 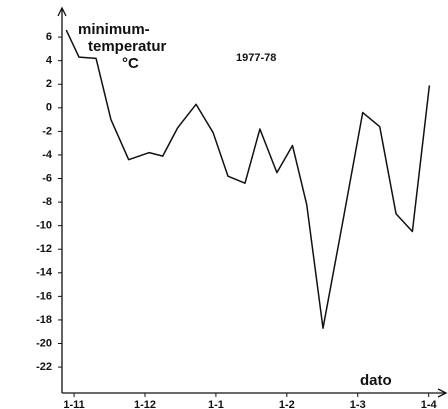 What do you see at coordinates (216, 404) in the screenshot?
I see `x-tick-label: 1-1` at bounding box center [216, 404].